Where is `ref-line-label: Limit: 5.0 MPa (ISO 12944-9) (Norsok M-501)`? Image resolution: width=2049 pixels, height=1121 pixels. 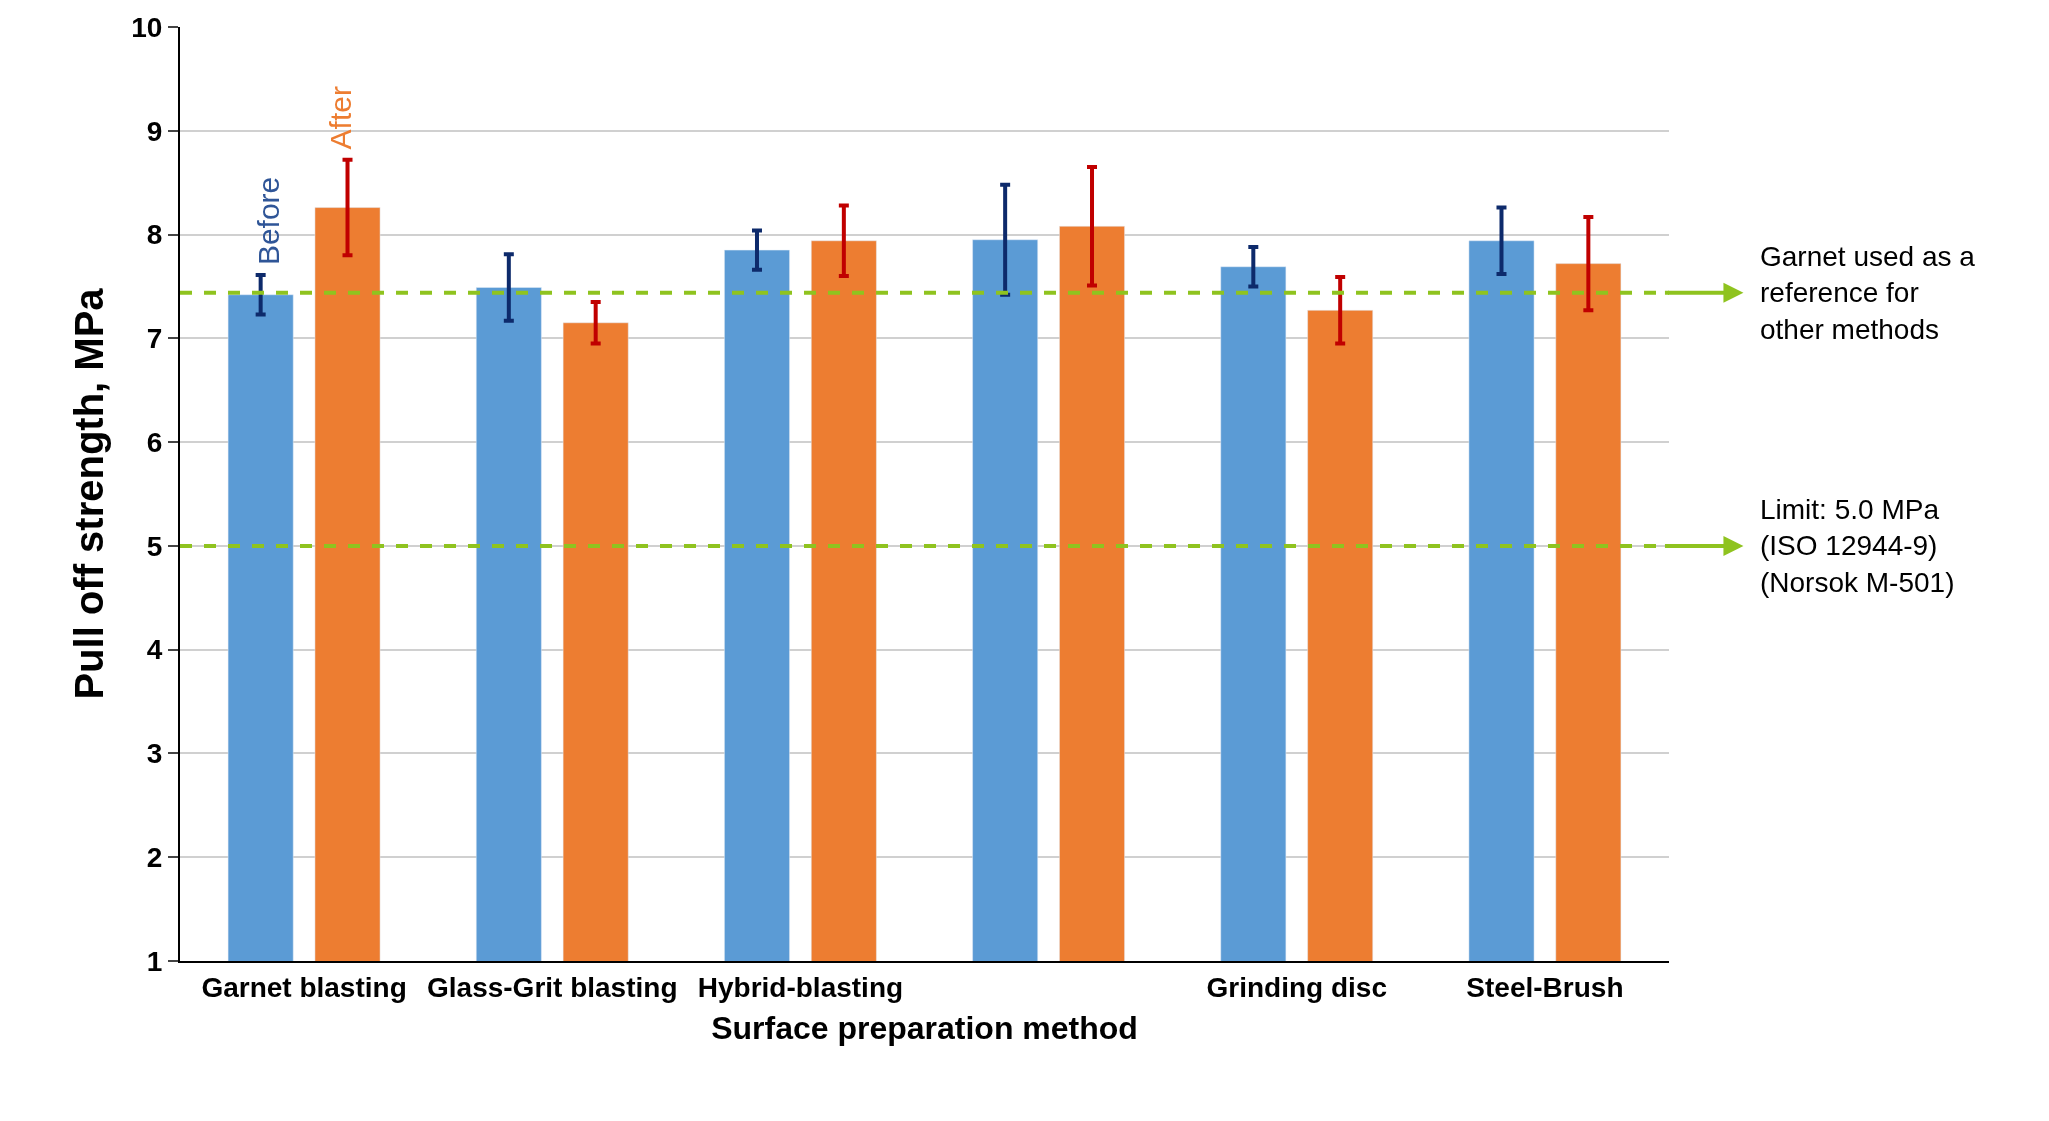
ref-line-label: Limit: 5.0 MPa (ISO 12944-9) (Norsok M-501) is located at coordinates (1857, 546).